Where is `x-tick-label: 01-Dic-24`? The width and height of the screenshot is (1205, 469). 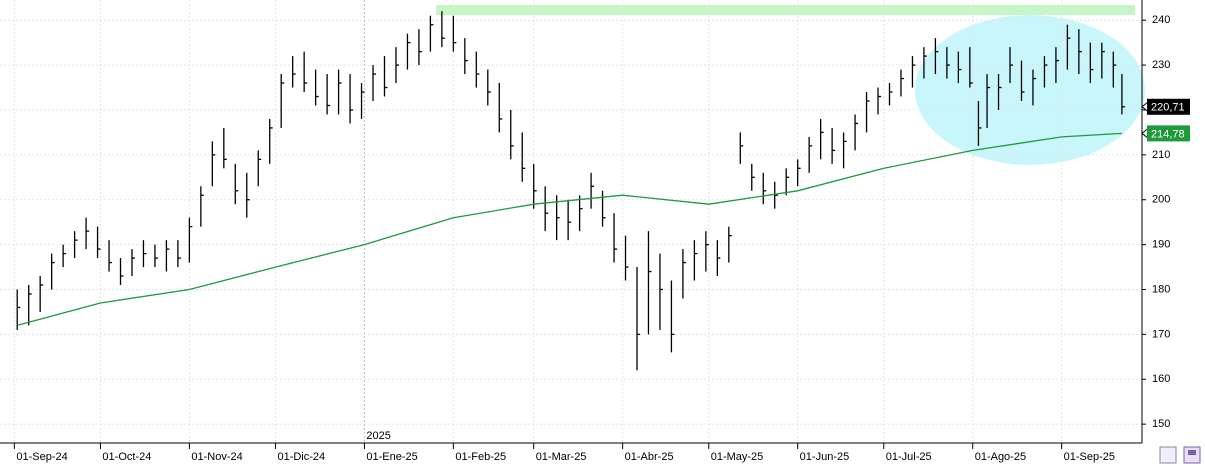
x-tick-label: 01-Dic-24 is located at coordinates (301, 457).